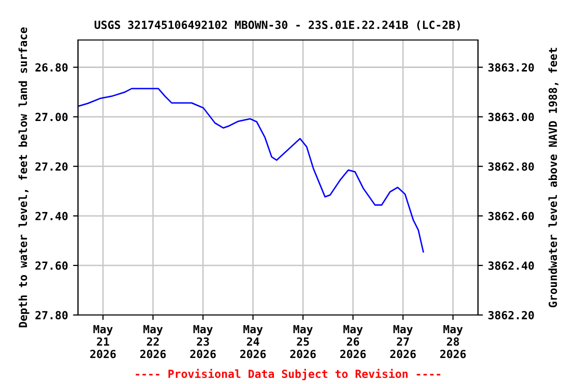 Image resolution: width=576 pixels, height=384 pixels. What do you see at coordinates (51, 67) in the screenshot?
I see `y-tick-label: 26.80` at bounding box center [51, 67].